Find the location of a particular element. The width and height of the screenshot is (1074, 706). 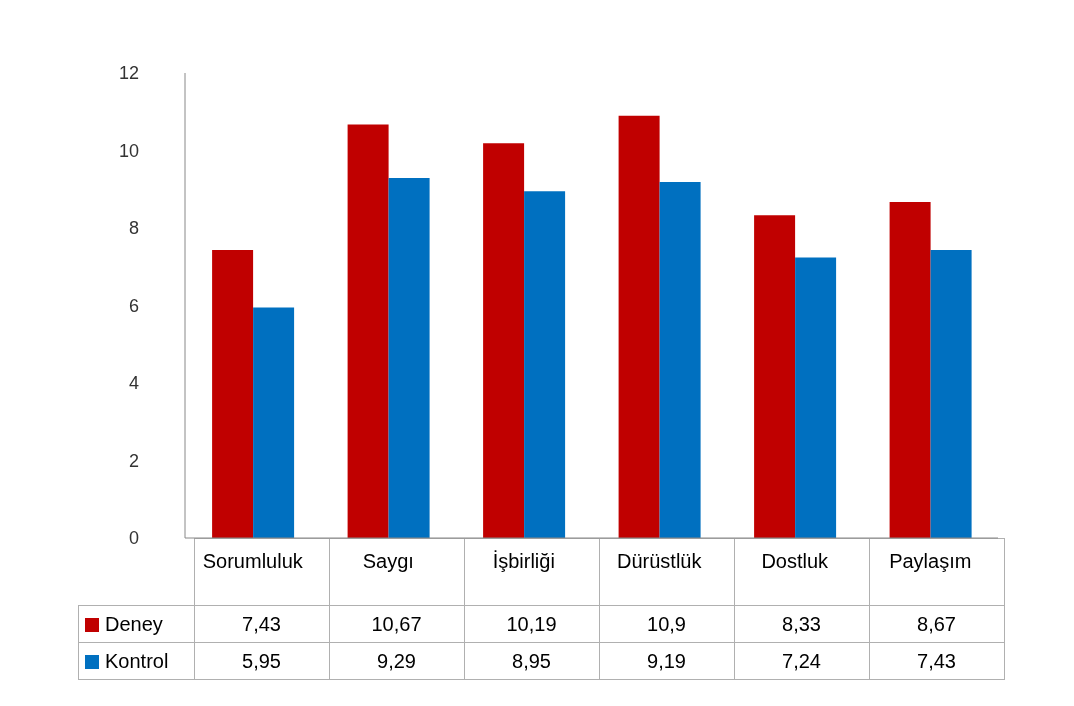

data-label: 8,95 is located at coordinates (531, 661).